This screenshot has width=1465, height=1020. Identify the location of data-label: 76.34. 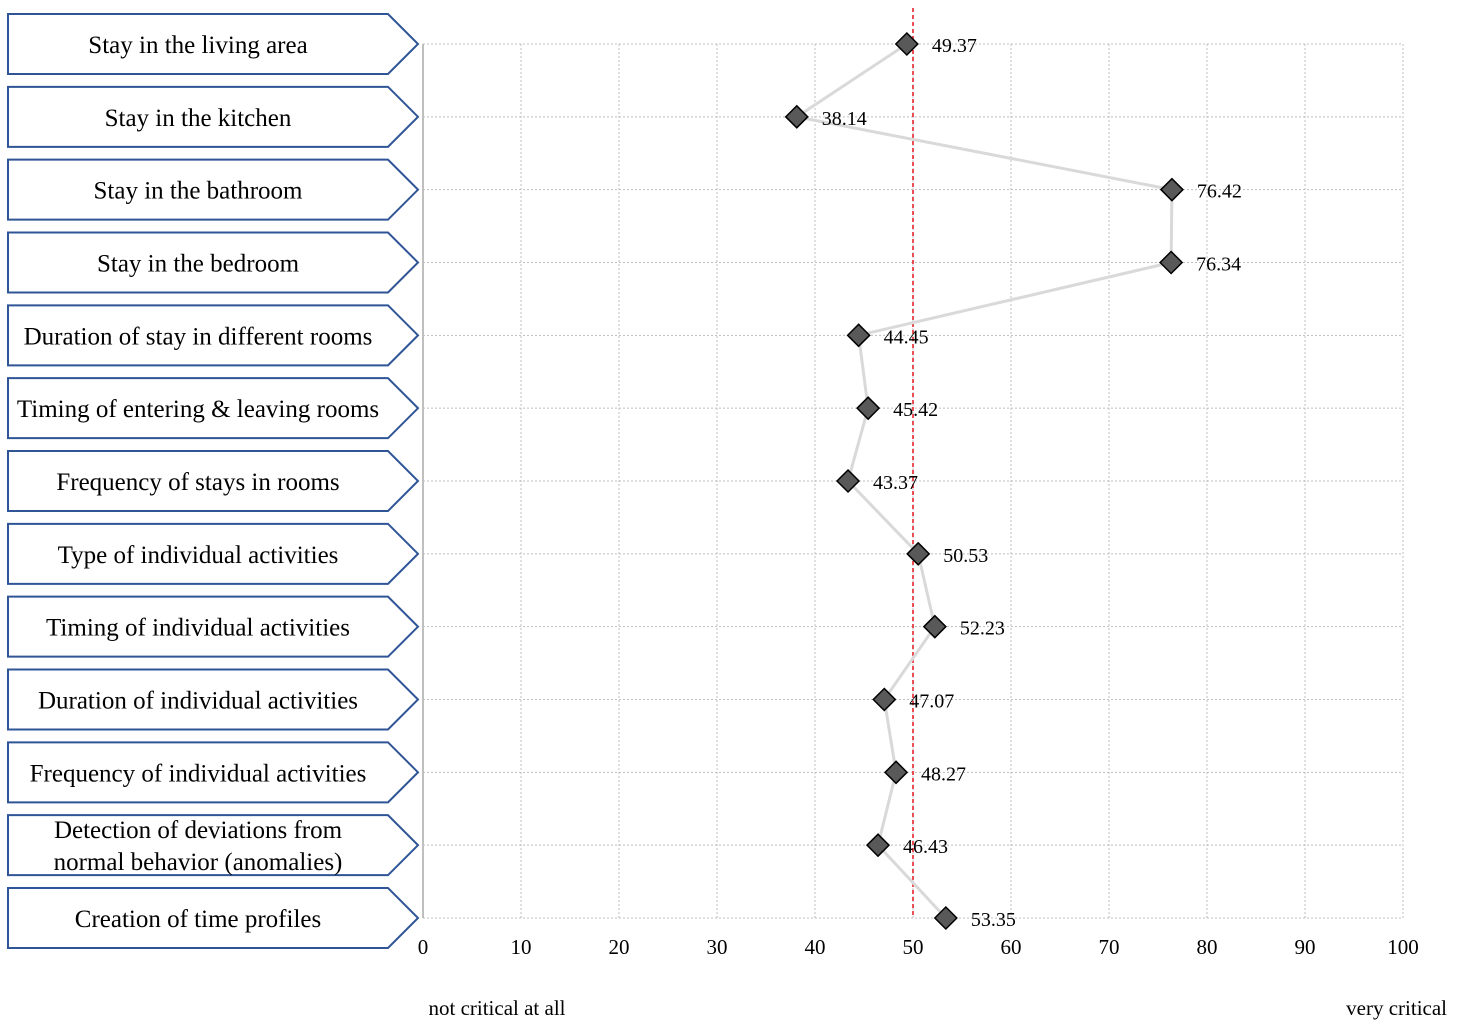
(1218, 265).